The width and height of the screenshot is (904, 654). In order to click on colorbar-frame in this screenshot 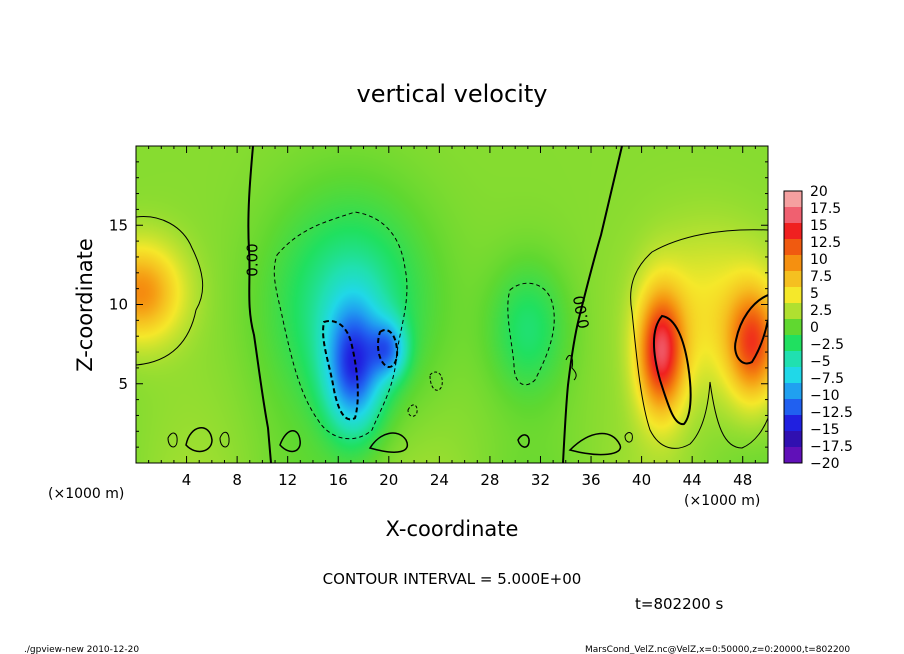, I will do `click(793, 327)`.